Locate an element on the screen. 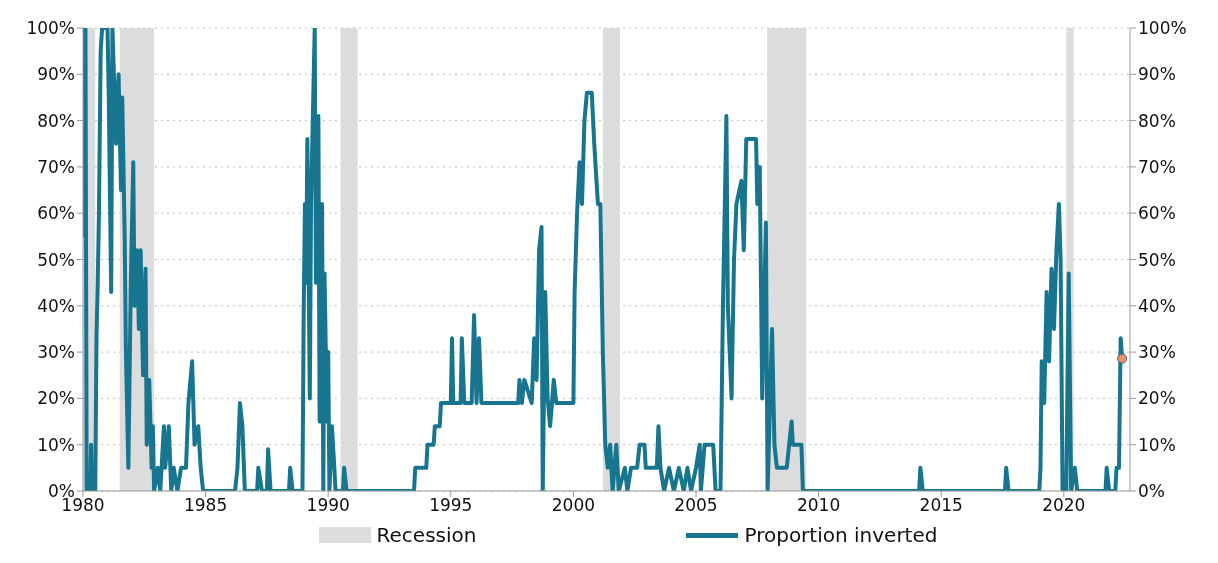 Image resolution: width=1218 pixels, height=563 pixels. x-tick-label: 2020 is located at coordinates (1064, 505).